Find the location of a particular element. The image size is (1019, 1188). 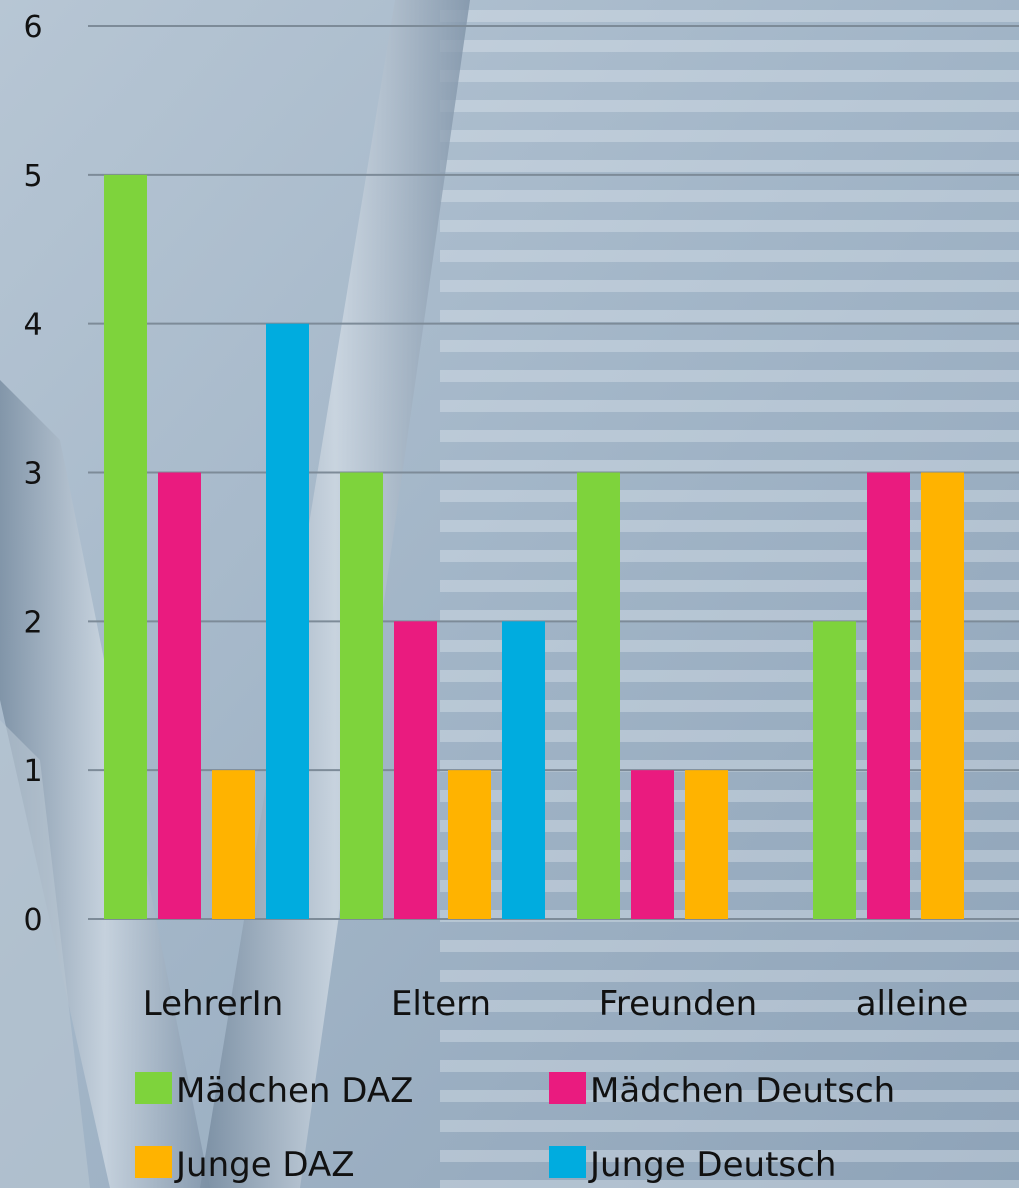

x-category-label: LehrerIn is located at coordinates (213, 1004).